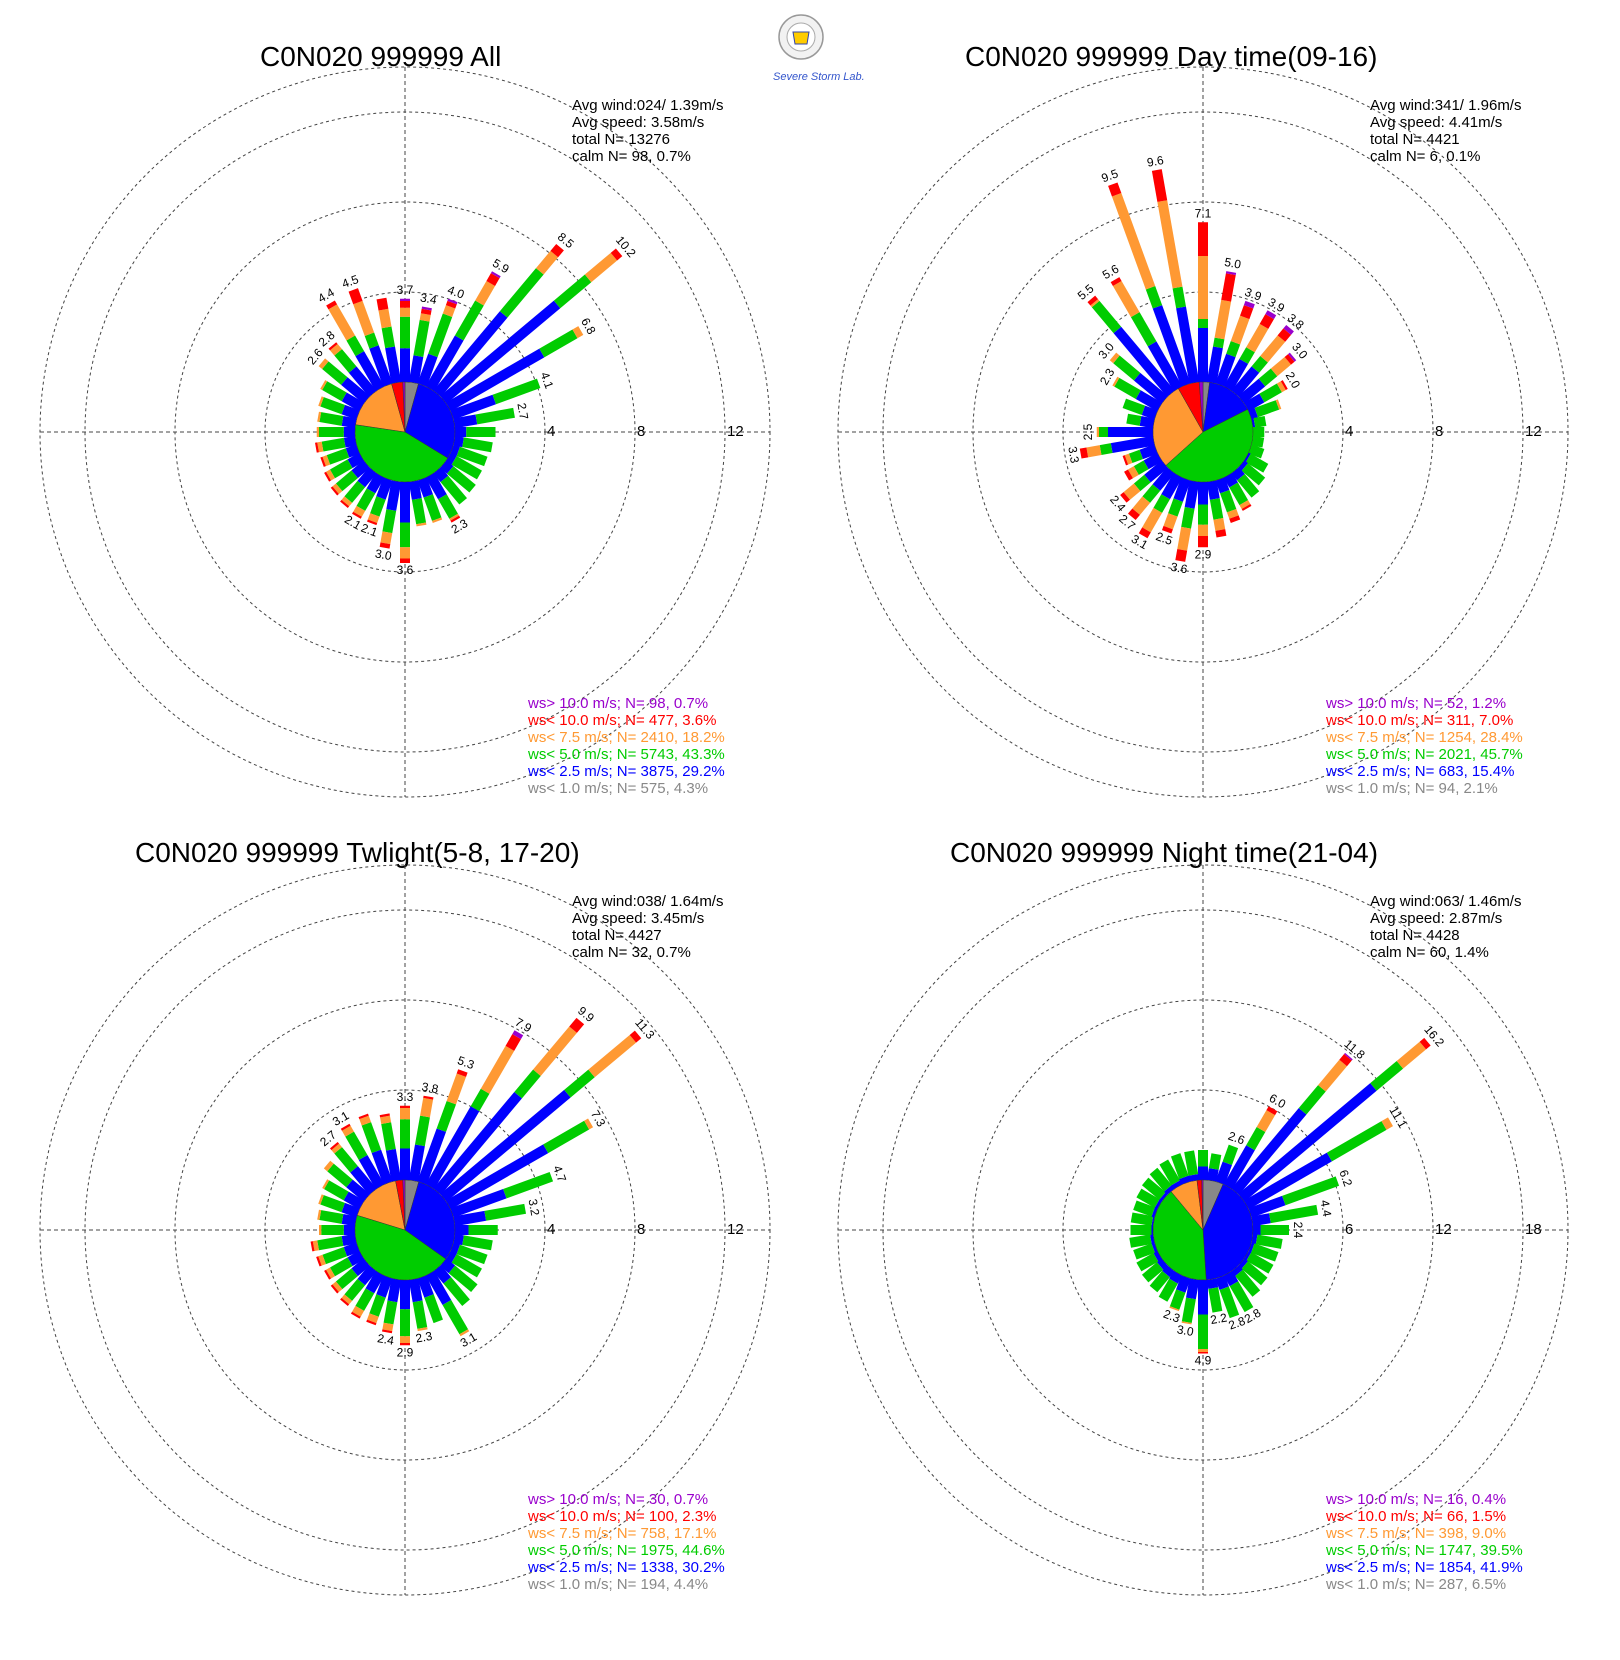 The image size is (1620, 1660). What do you see at coordinates (1425, 156) in the screenshot?
I see `stat-line: calm N= 6, 0.1%` at bounding box center [1425, 156].